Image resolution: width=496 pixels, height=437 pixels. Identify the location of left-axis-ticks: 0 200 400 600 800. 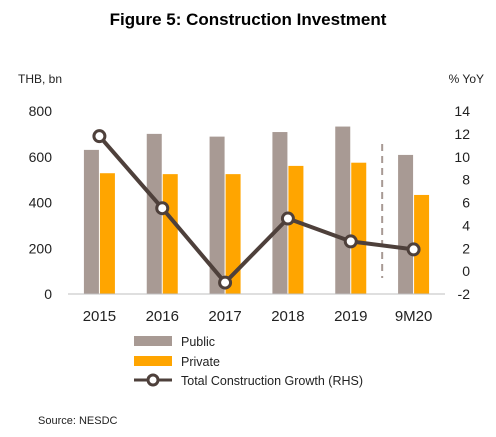
(41, 202).